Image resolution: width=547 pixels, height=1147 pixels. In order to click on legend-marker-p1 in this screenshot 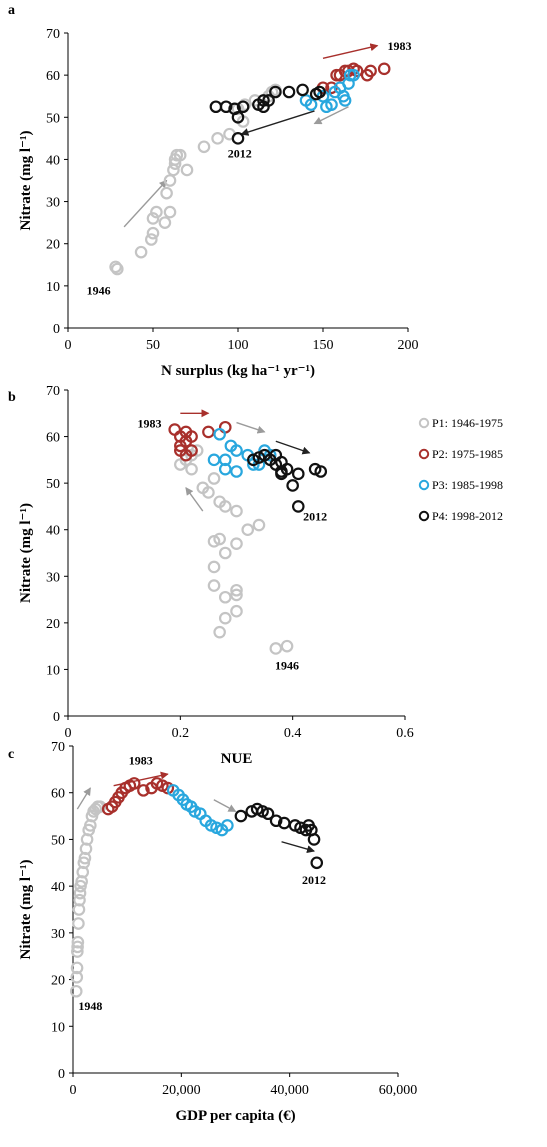, I will do `click(424, 423)`.